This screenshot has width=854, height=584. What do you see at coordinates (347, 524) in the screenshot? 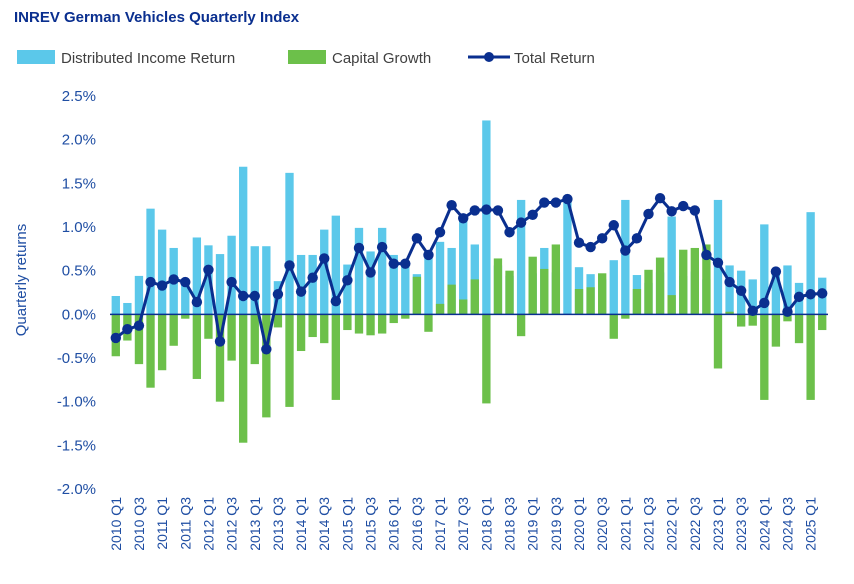
I see `x-tick-label: 2015 Q1` at bounding box center [347, 524].